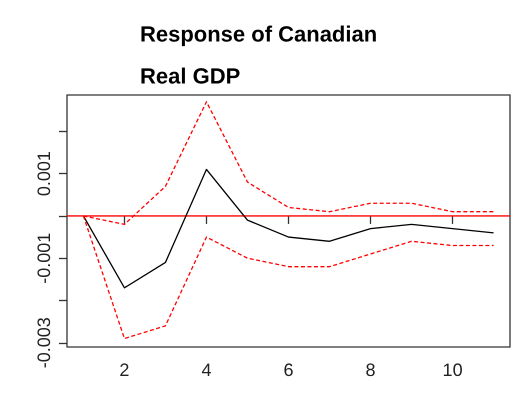  What do you see at coordinates (124, 370) in the screenshot?
I see `x-tick-label: 2` at bounding box center [124, 370].